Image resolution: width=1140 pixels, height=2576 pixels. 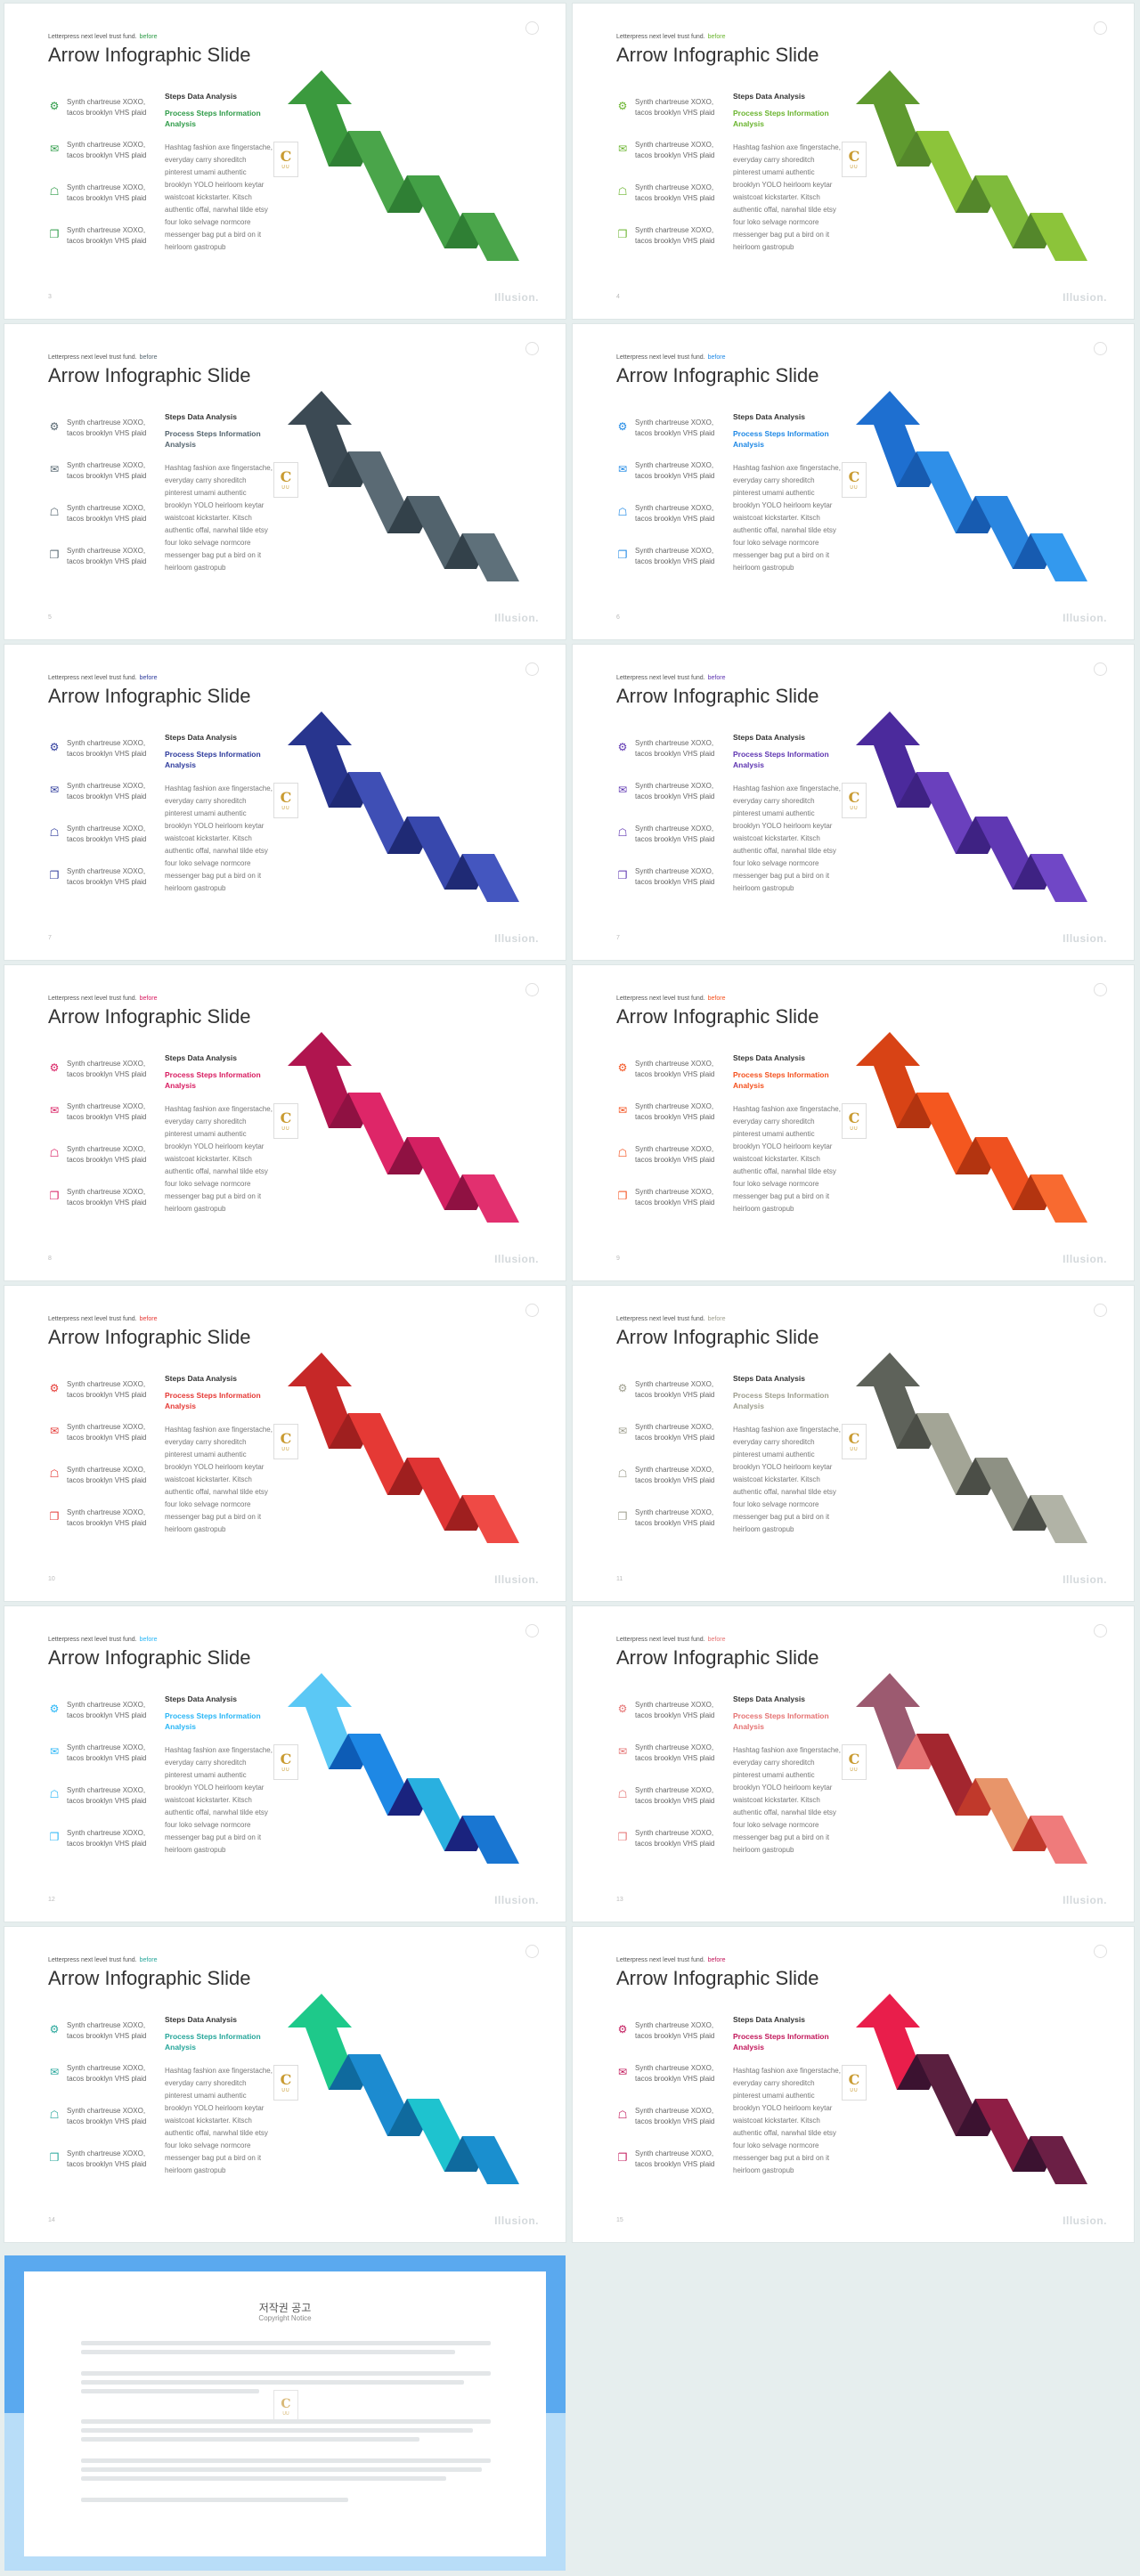 What do you see at coordinates (51, 2220) in the screenshot?
I see `page-number: 14` at bounding box center [51, 2220].